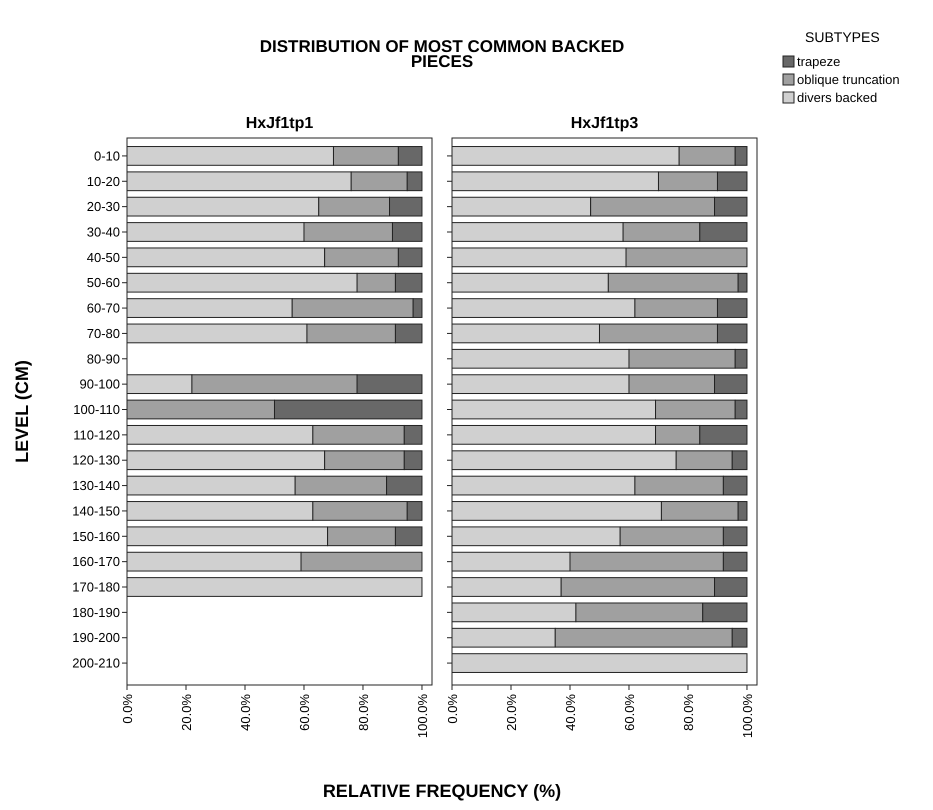  Describe the element at coordinates (604, 123) in the screenshot. I see `chart-subtitle: HxJf1tp3` at that location.